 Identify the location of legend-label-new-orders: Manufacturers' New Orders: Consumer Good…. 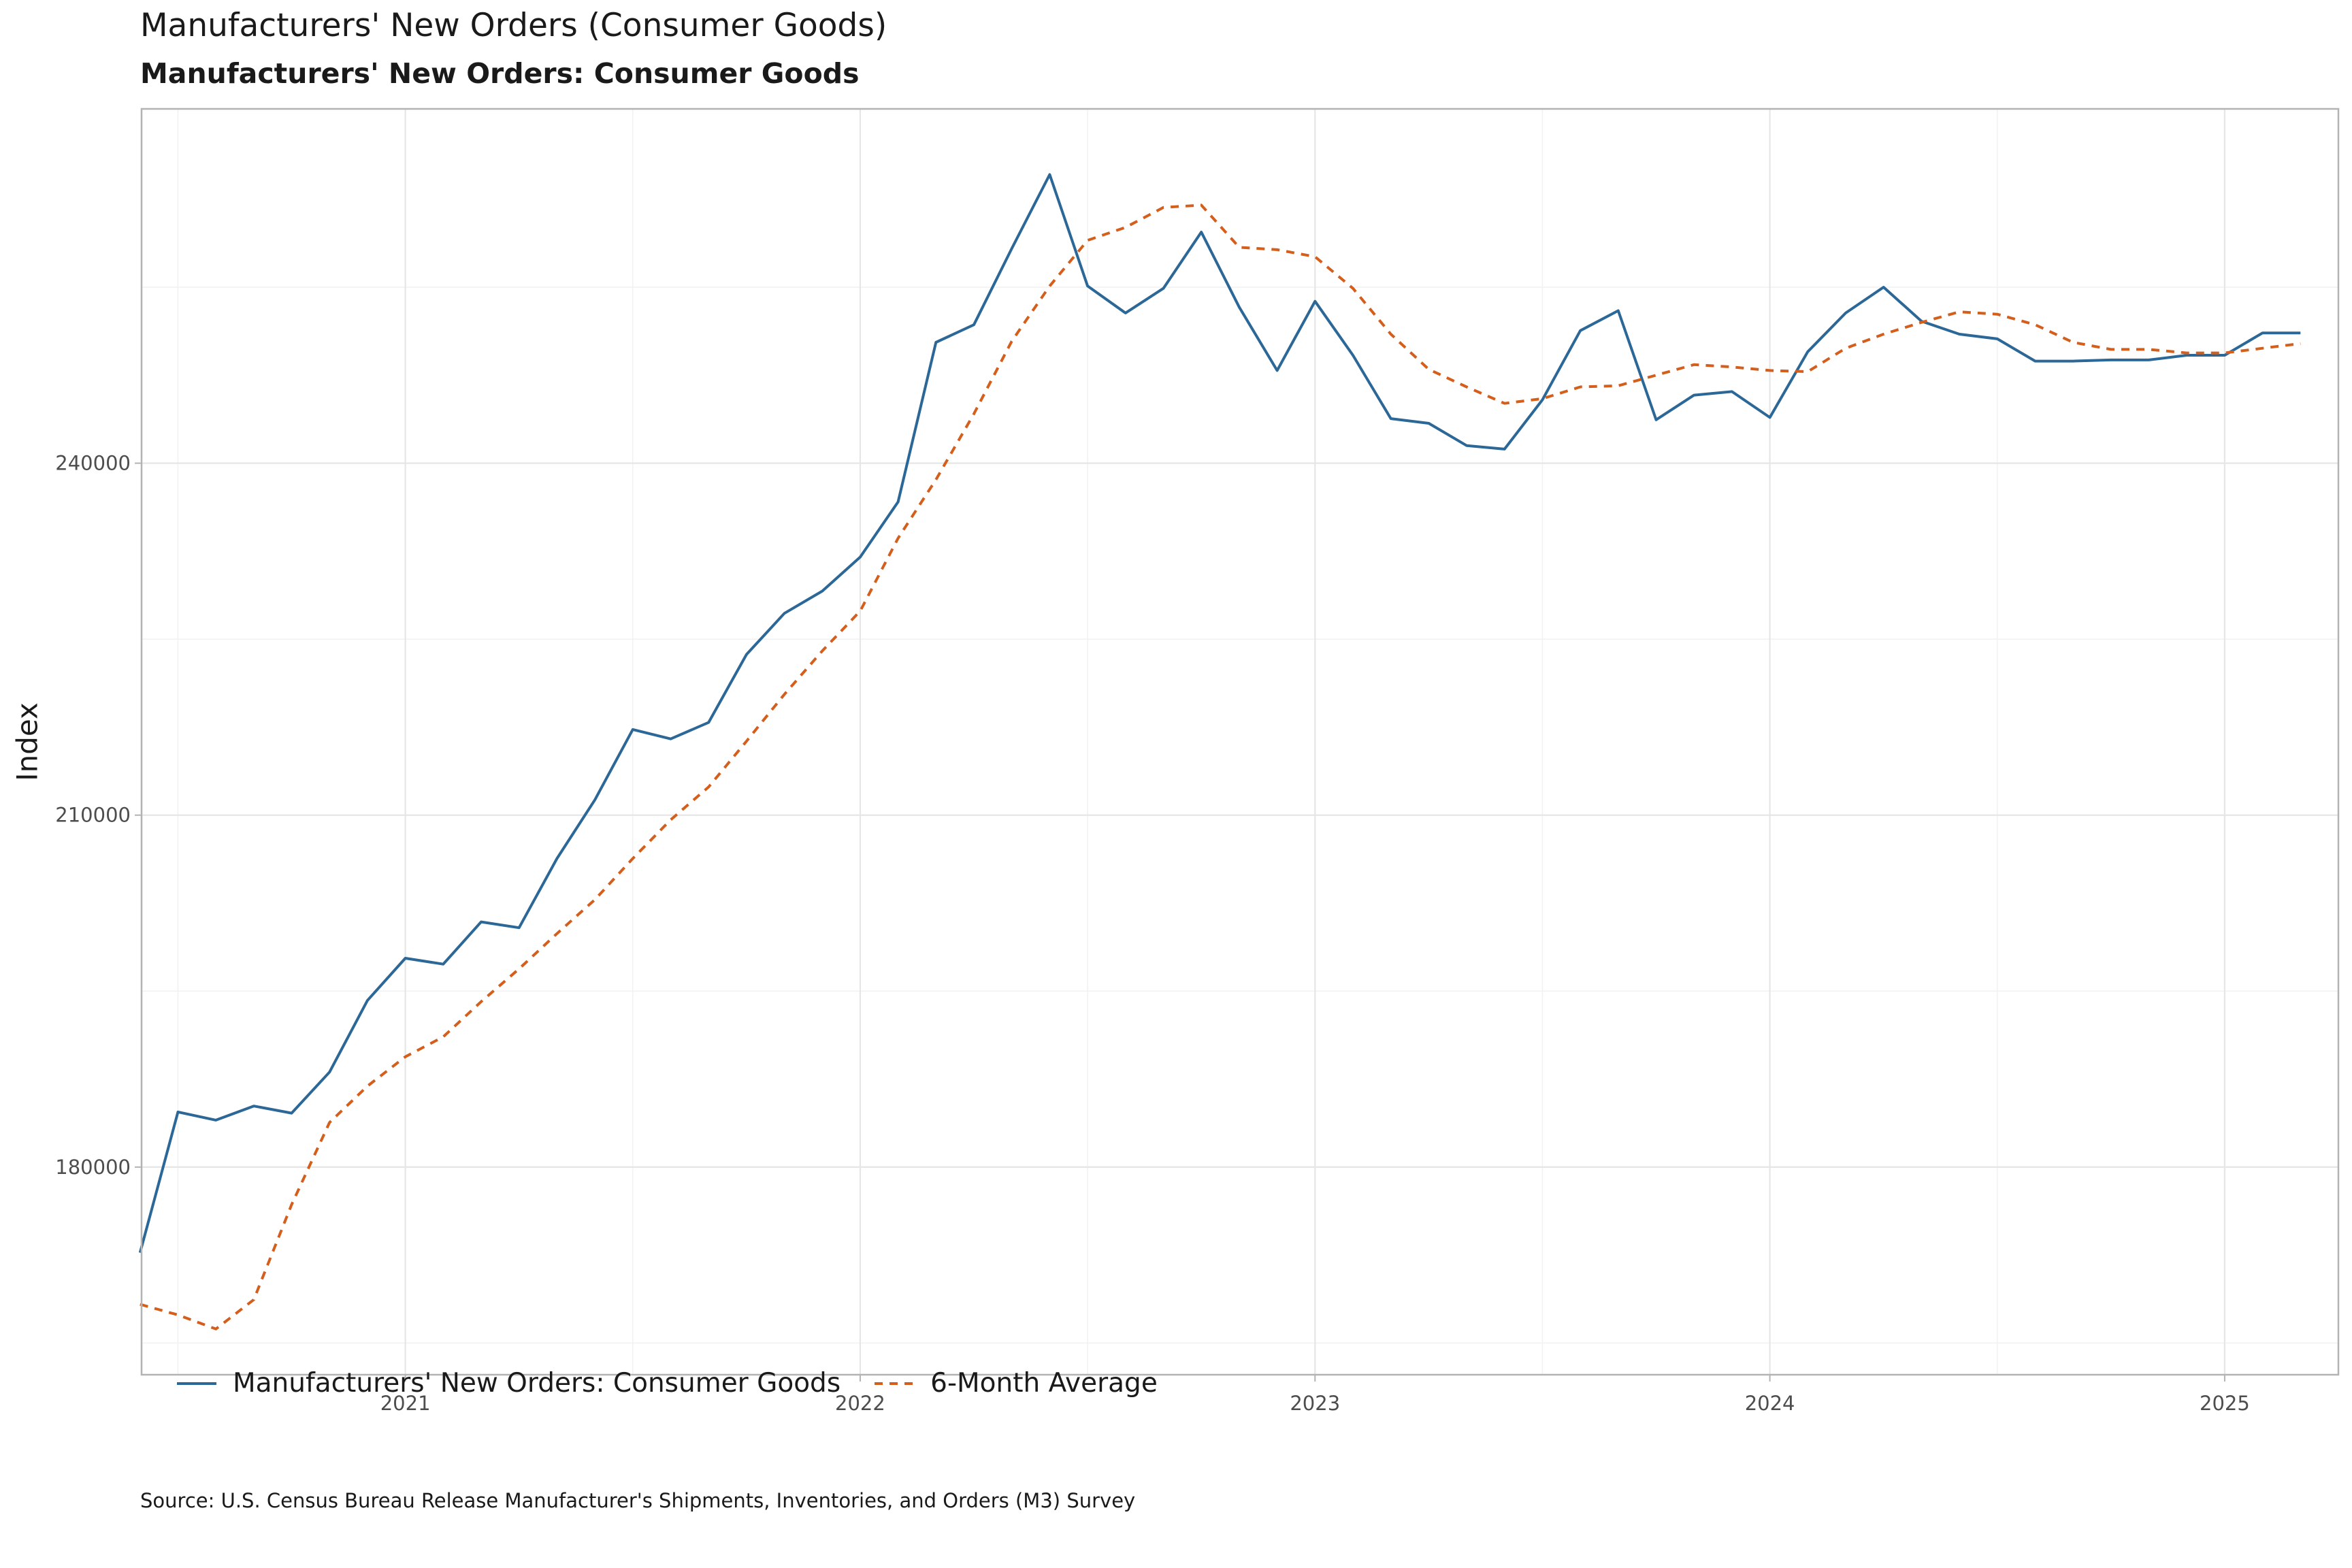
(537, 1383).